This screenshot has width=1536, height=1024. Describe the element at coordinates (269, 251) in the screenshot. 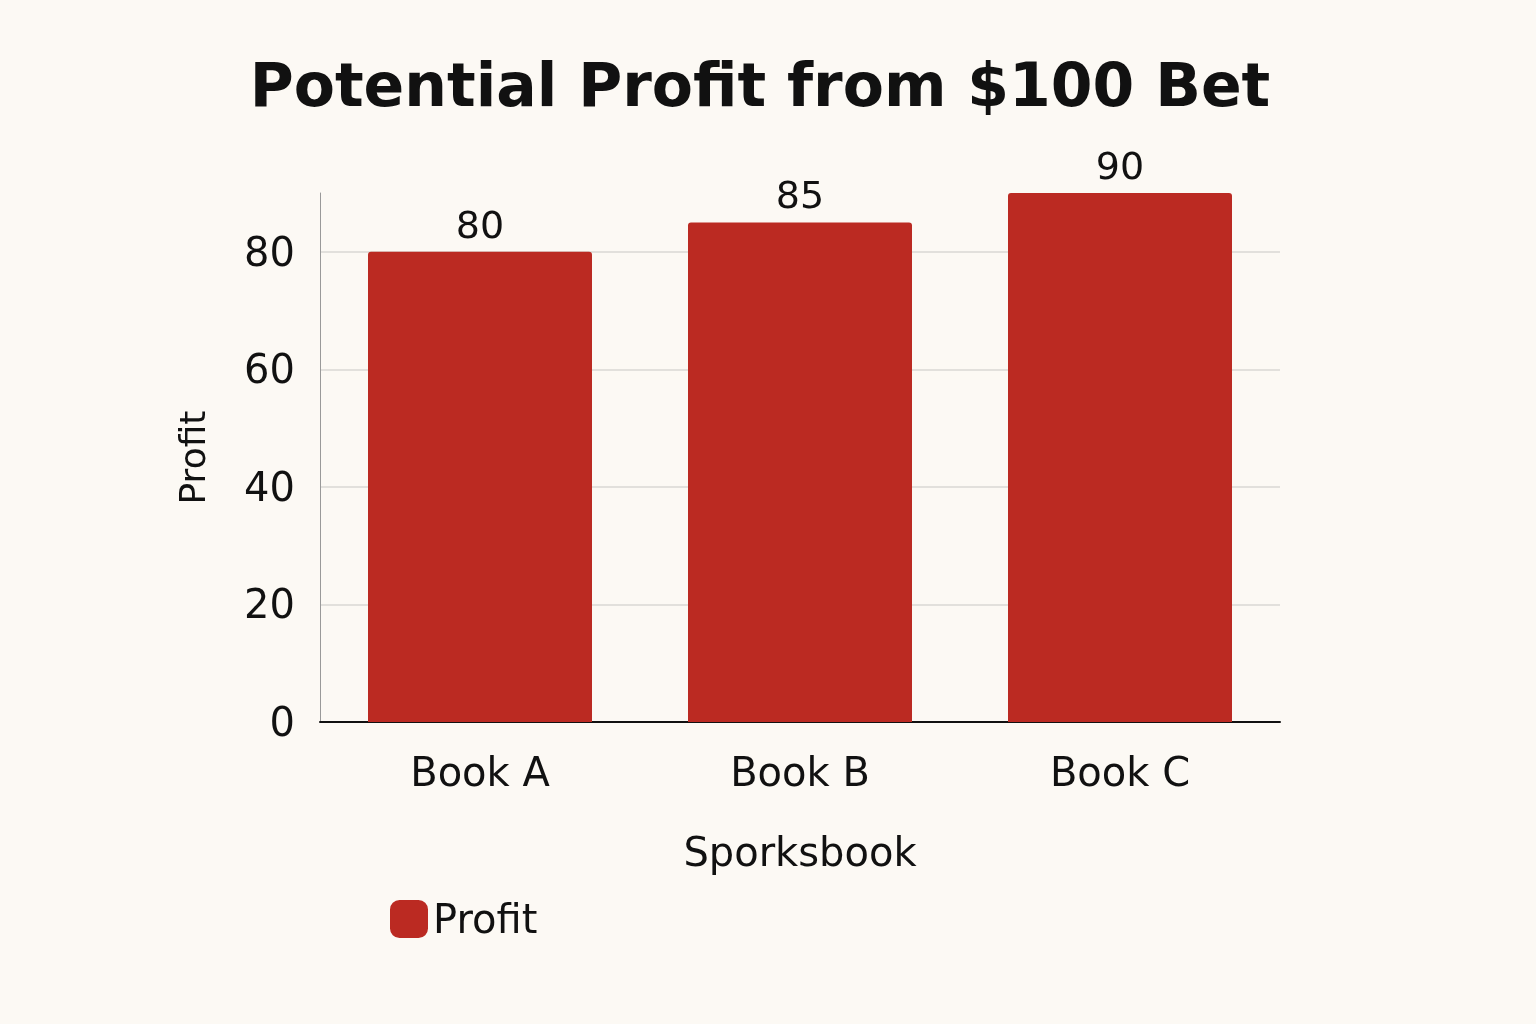

I see `y-tick-label: 80` at that location.